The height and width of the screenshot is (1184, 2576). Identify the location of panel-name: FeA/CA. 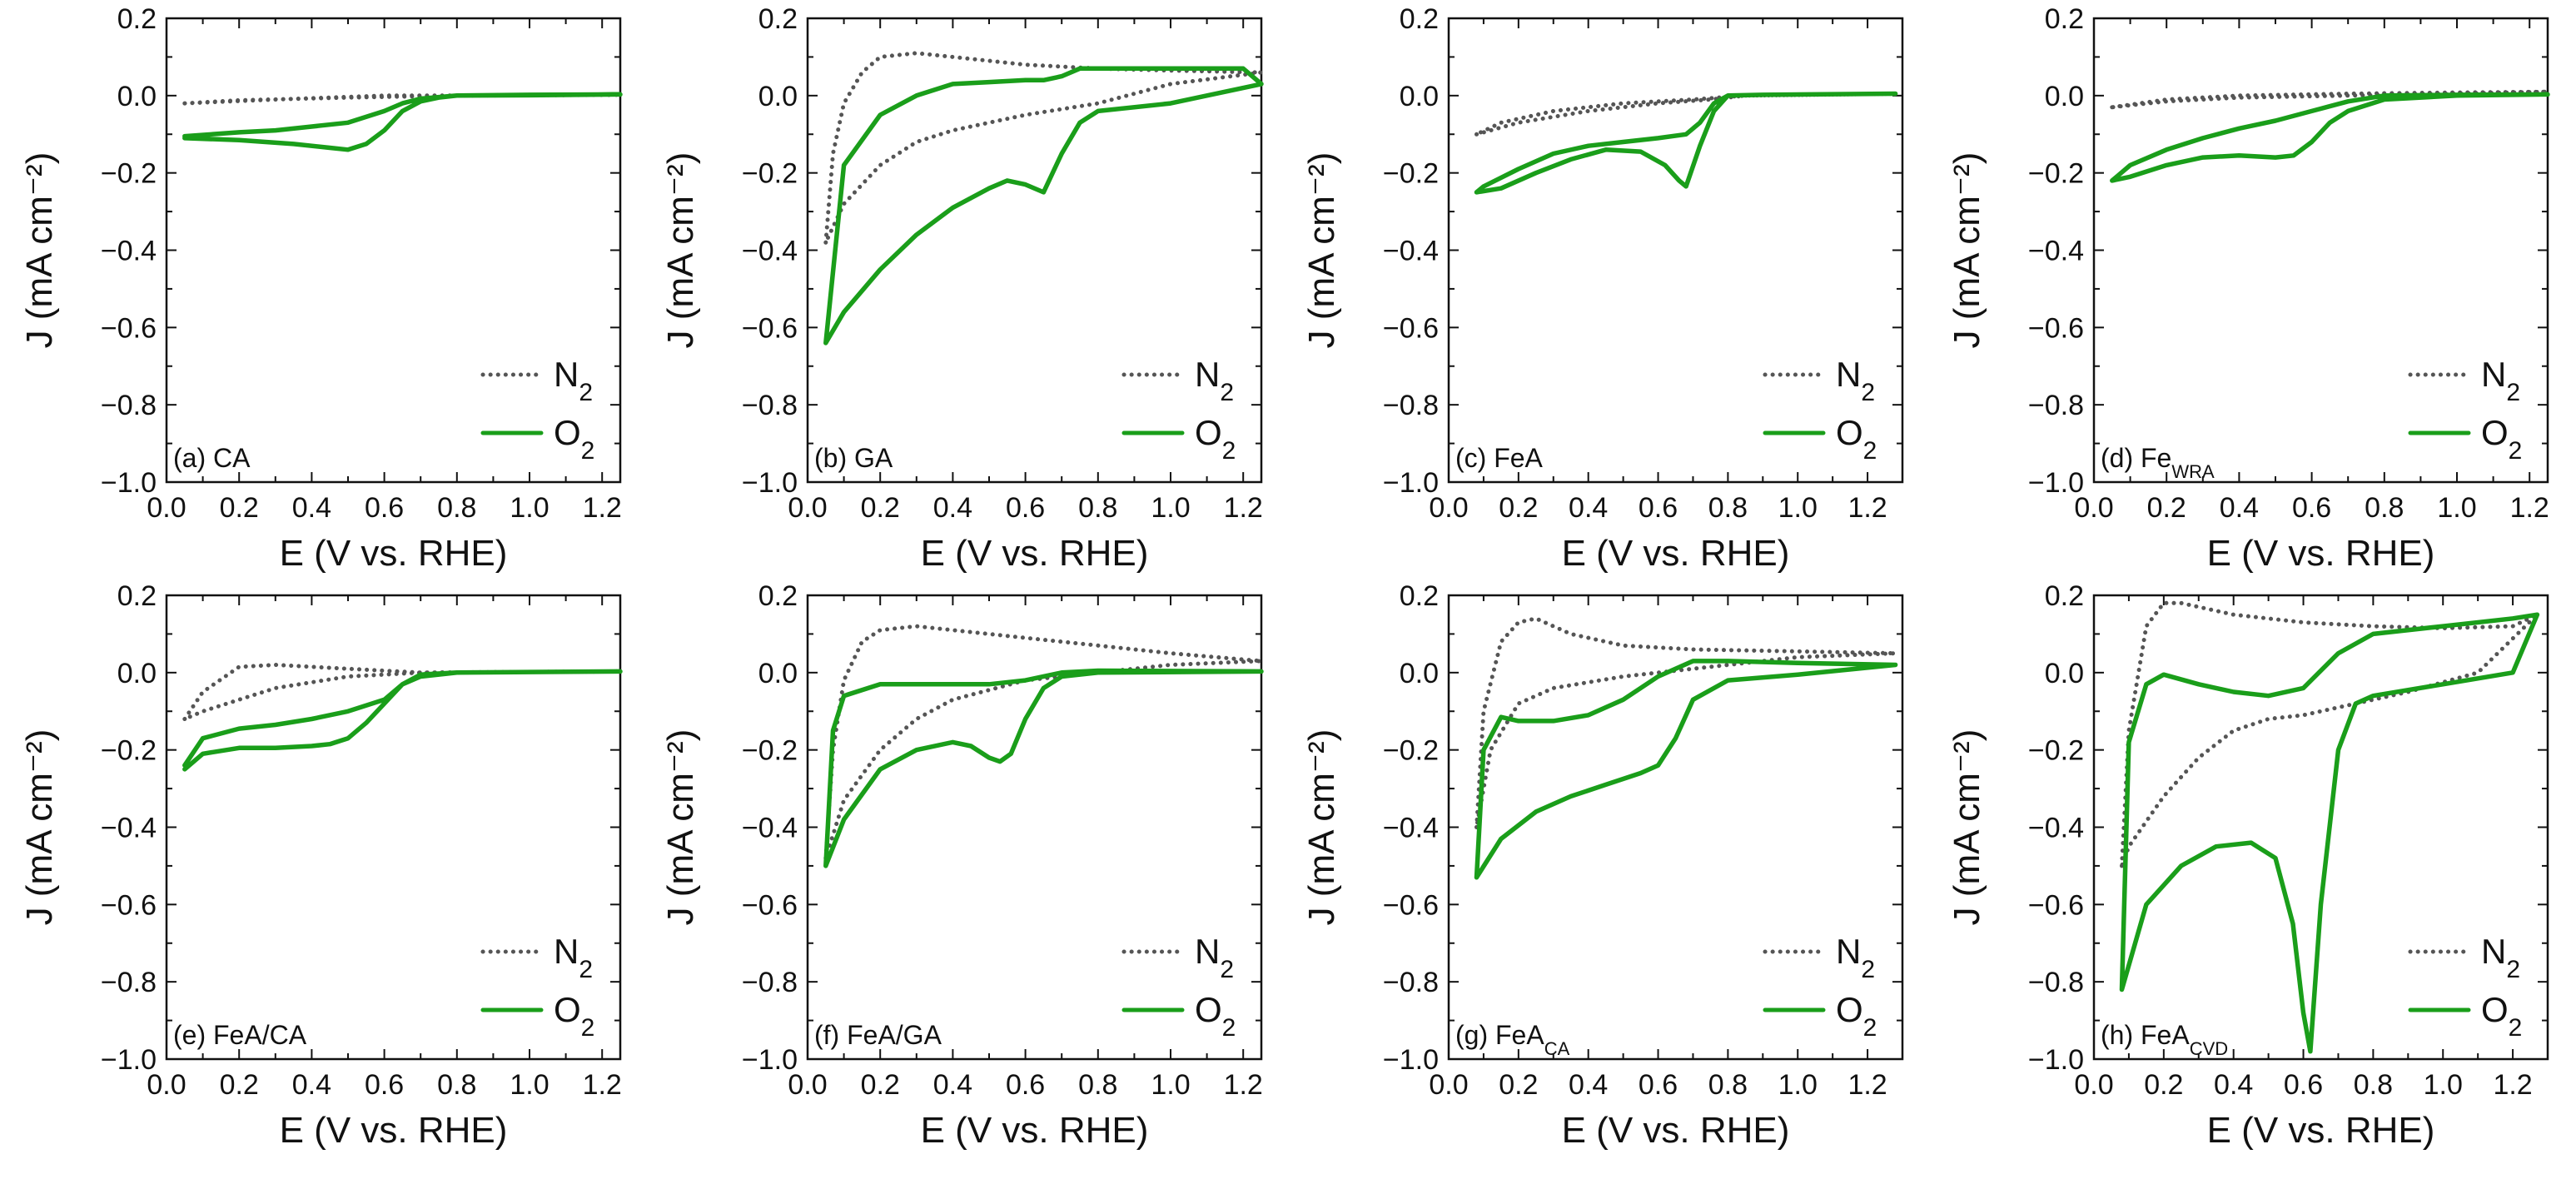
(260, 1035).